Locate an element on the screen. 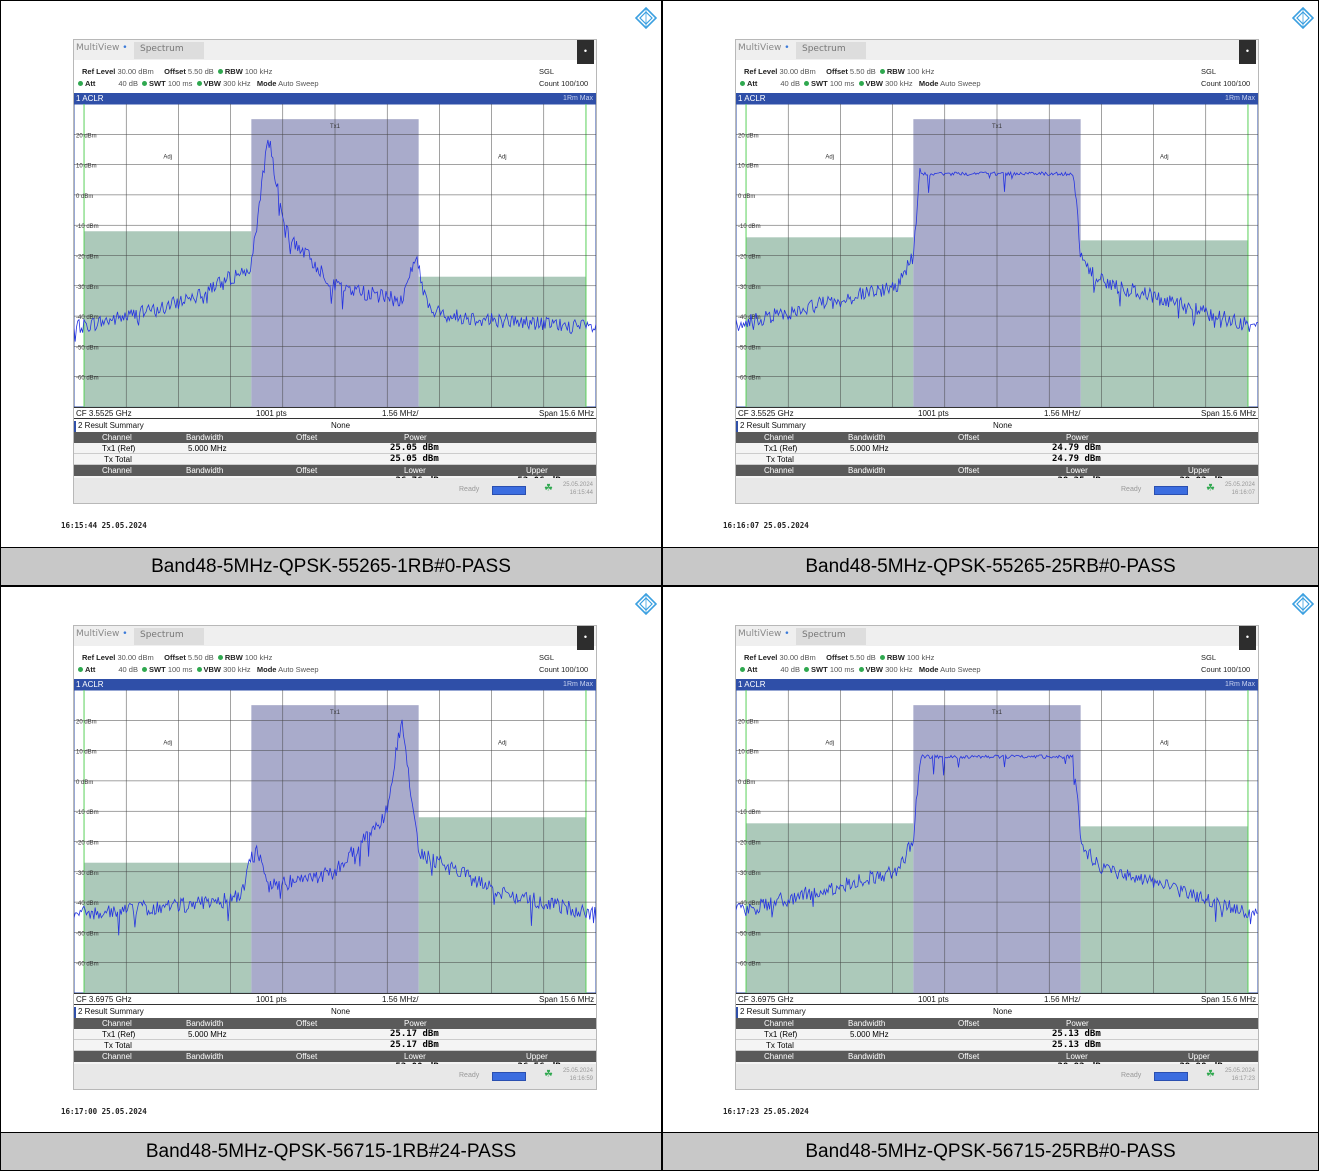  result-summary-title: 2 Result Summary is located at coordinates (773, 425).